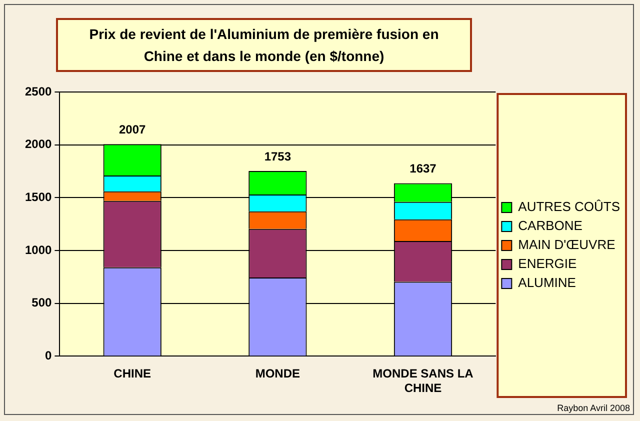 This screenshot has height=421, width=640. I want to click on x-tick-label: MONDE, so click(277, 373).